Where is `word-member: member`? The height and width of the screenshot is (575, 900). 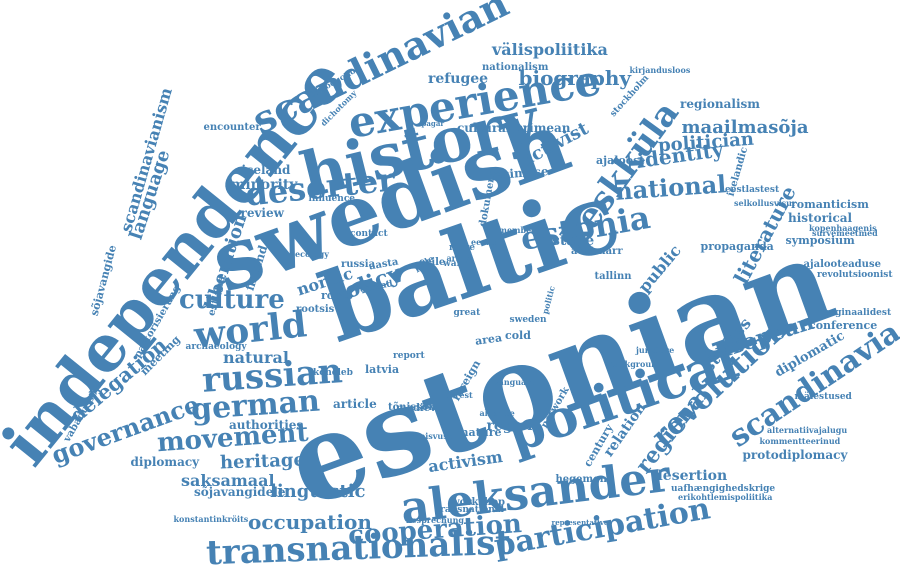 word-member: member is located at coordinates (517, 230).